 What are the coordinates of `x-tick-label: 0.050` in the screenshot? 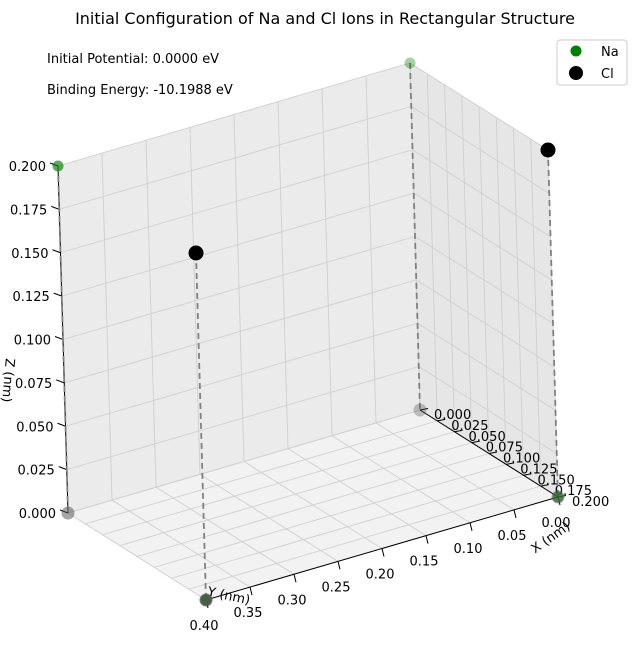 It's located at (487, 437).